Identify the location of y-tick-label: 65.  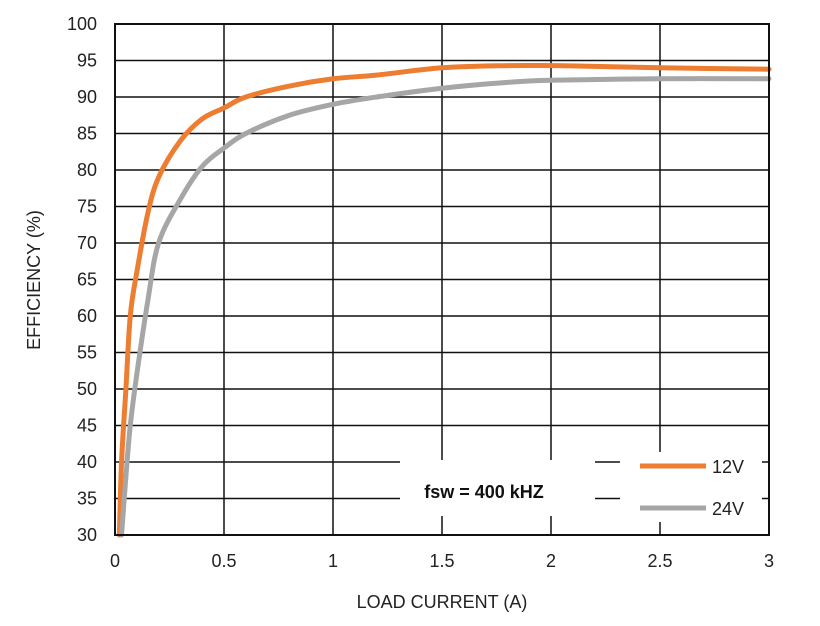
(87, 280).